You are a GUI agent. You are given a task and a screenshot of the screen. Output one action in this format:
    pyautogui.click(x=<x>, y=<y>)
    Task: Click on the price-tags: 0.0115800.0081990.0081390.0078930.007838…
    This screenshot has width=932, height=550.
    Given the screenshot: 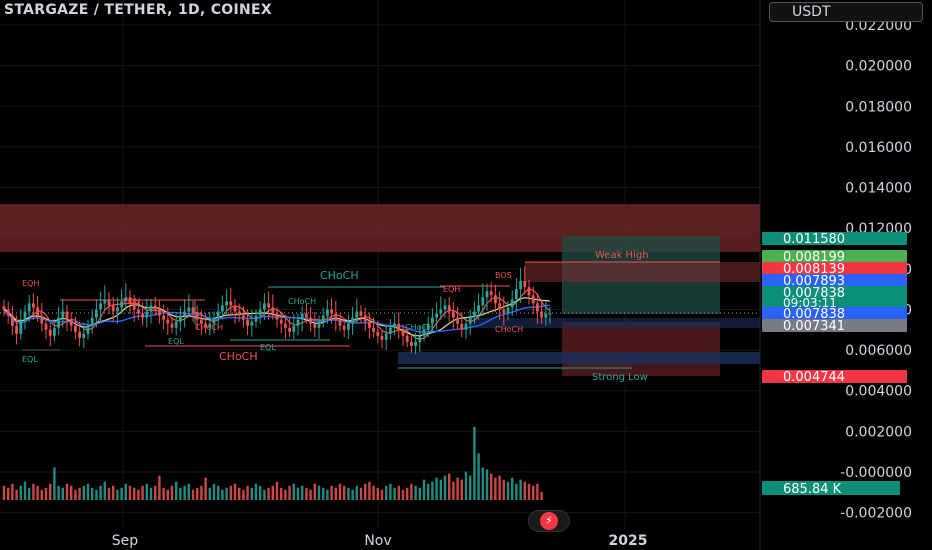 What is the action you would take?
    pyautogui.click(x=834, y=364)
    